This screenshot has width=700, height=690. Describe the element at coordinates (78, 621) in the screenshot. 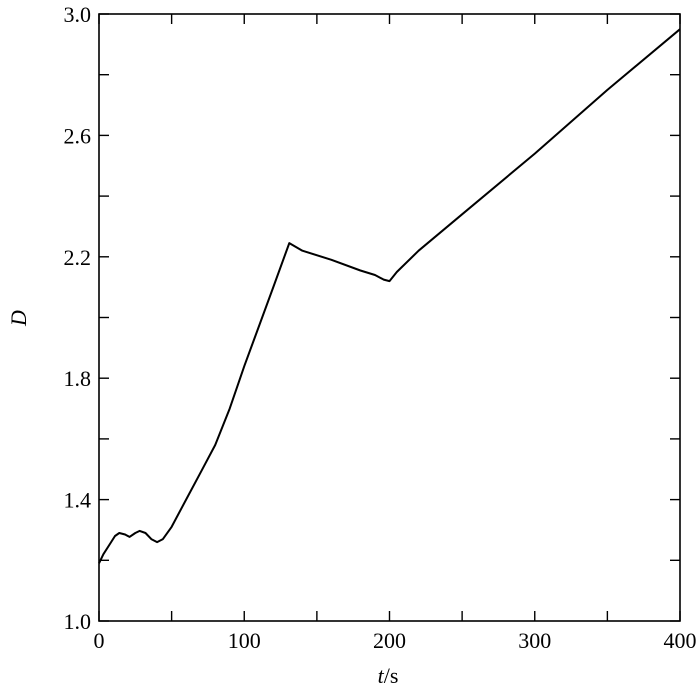

I see `y-tick-label: 1.0` at that location.